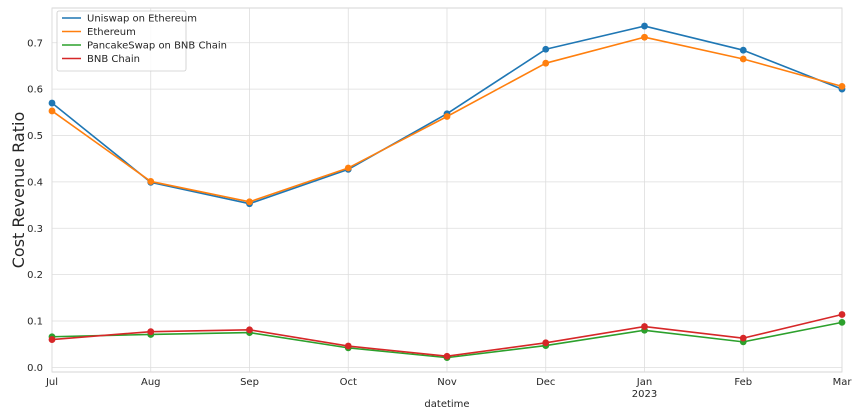 The height and width of the screenshot is (419, 865). I want to click on y-tick-label: 0.7, so click(35, 43).